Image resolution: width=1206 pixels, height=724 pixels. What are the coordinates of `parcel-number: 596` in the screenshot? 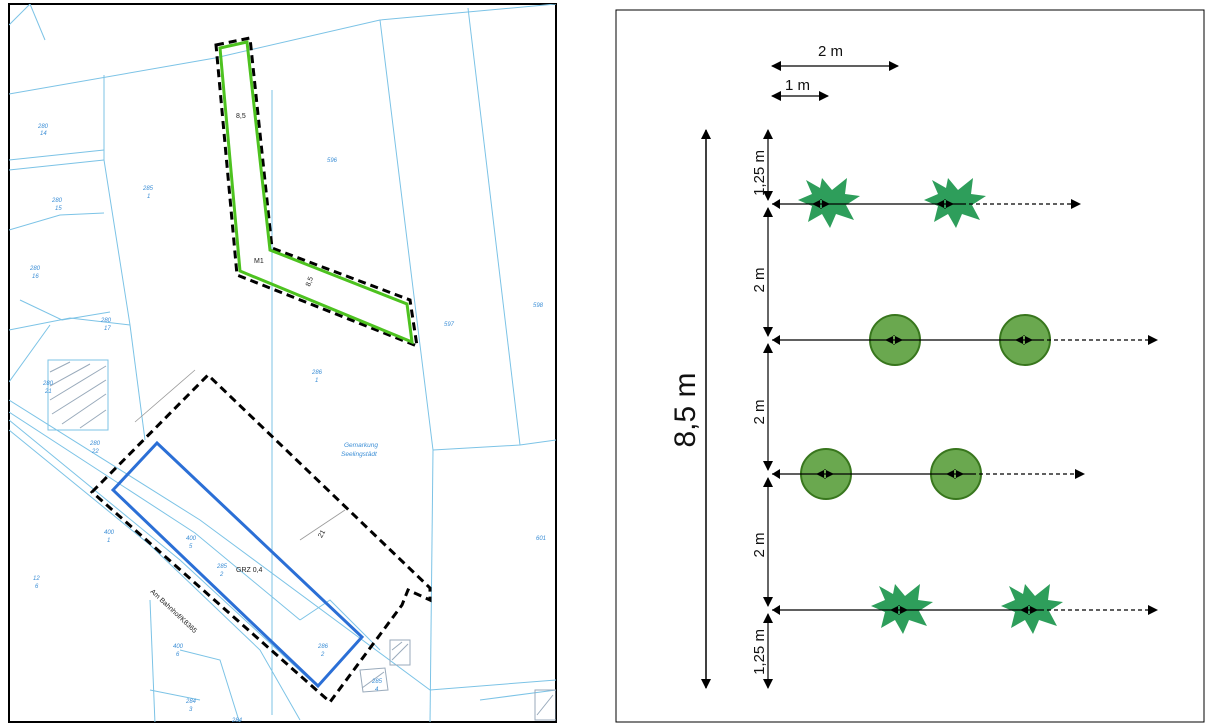 It's located at (332, 161).